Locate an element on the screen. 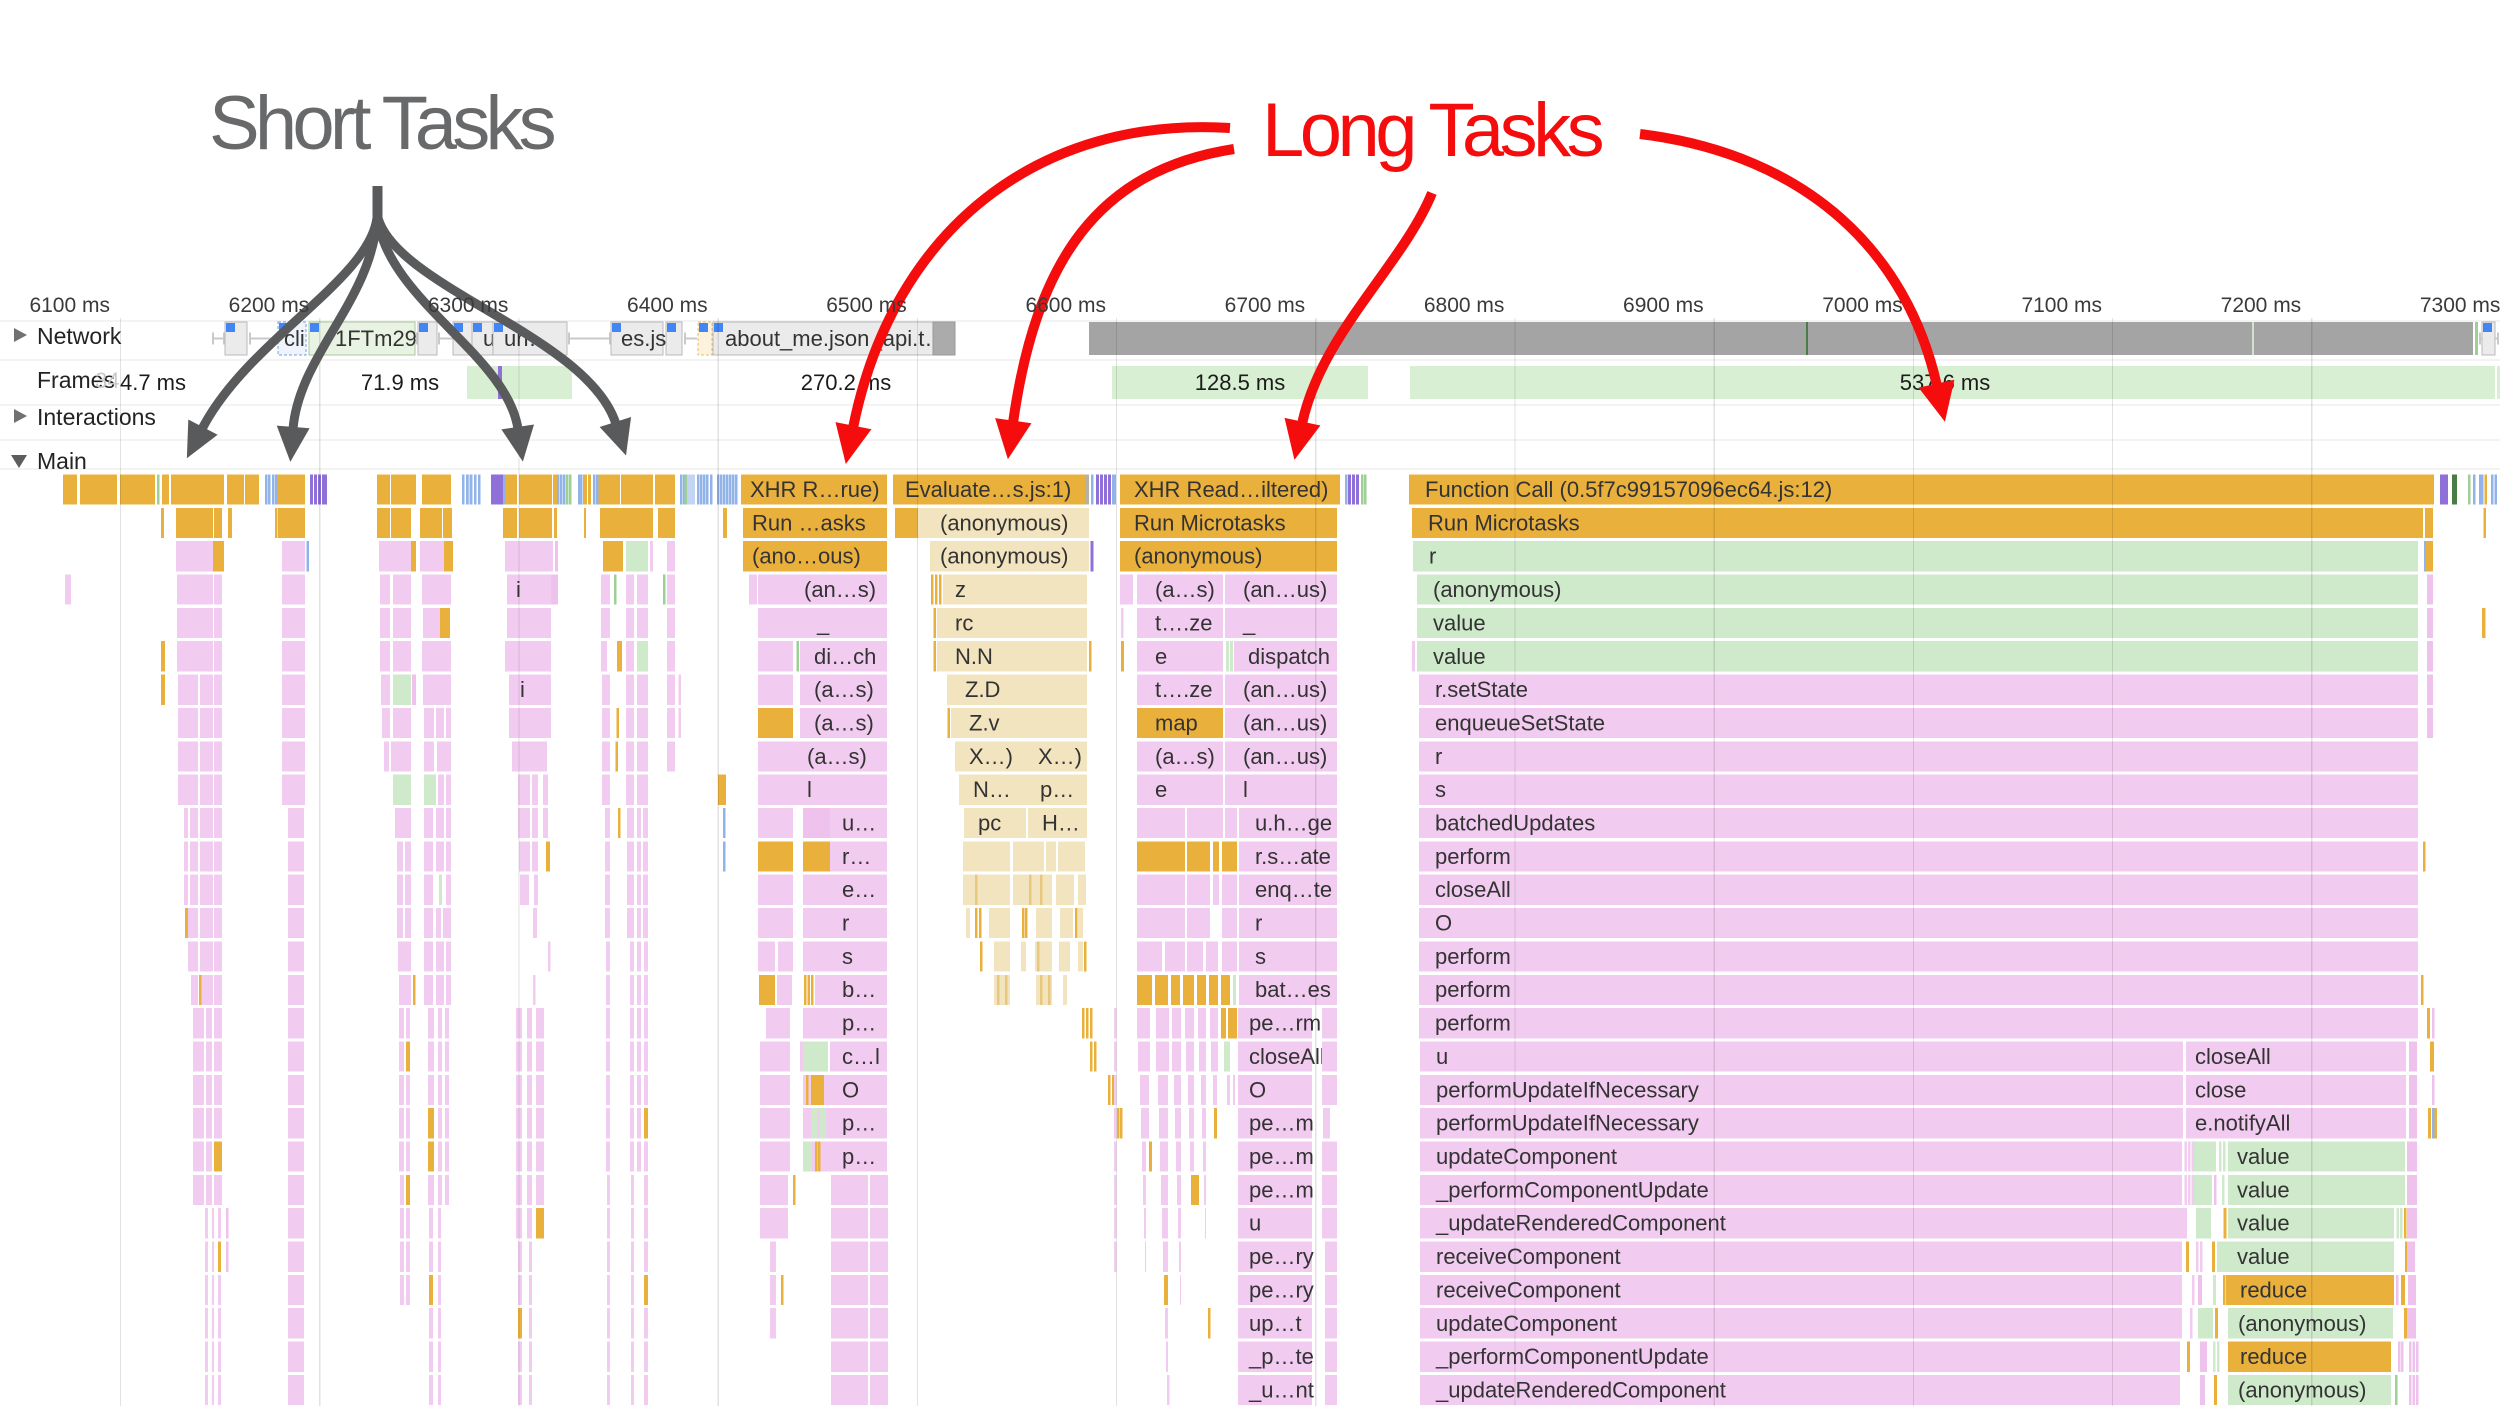 The width and height of the screenshot is (2500, 1406). svg-text: 6100 ms is located at coordinates (69, 305).